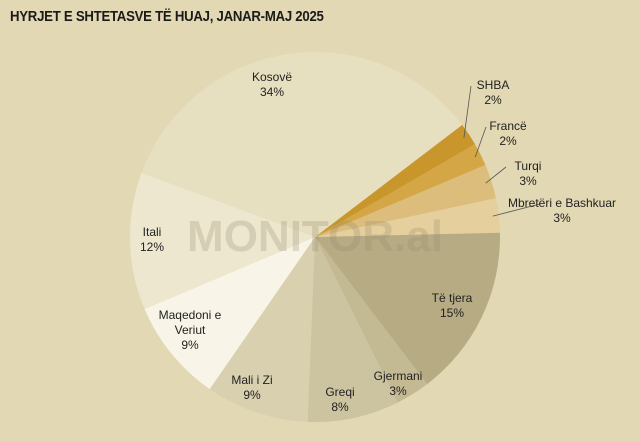 The width and height of the screenshot is (640, 441). What do you see at coordinates (252, 380) in the screenshot?
I see `slice-label: Mali i Zi` at bounding box center [252, 380].